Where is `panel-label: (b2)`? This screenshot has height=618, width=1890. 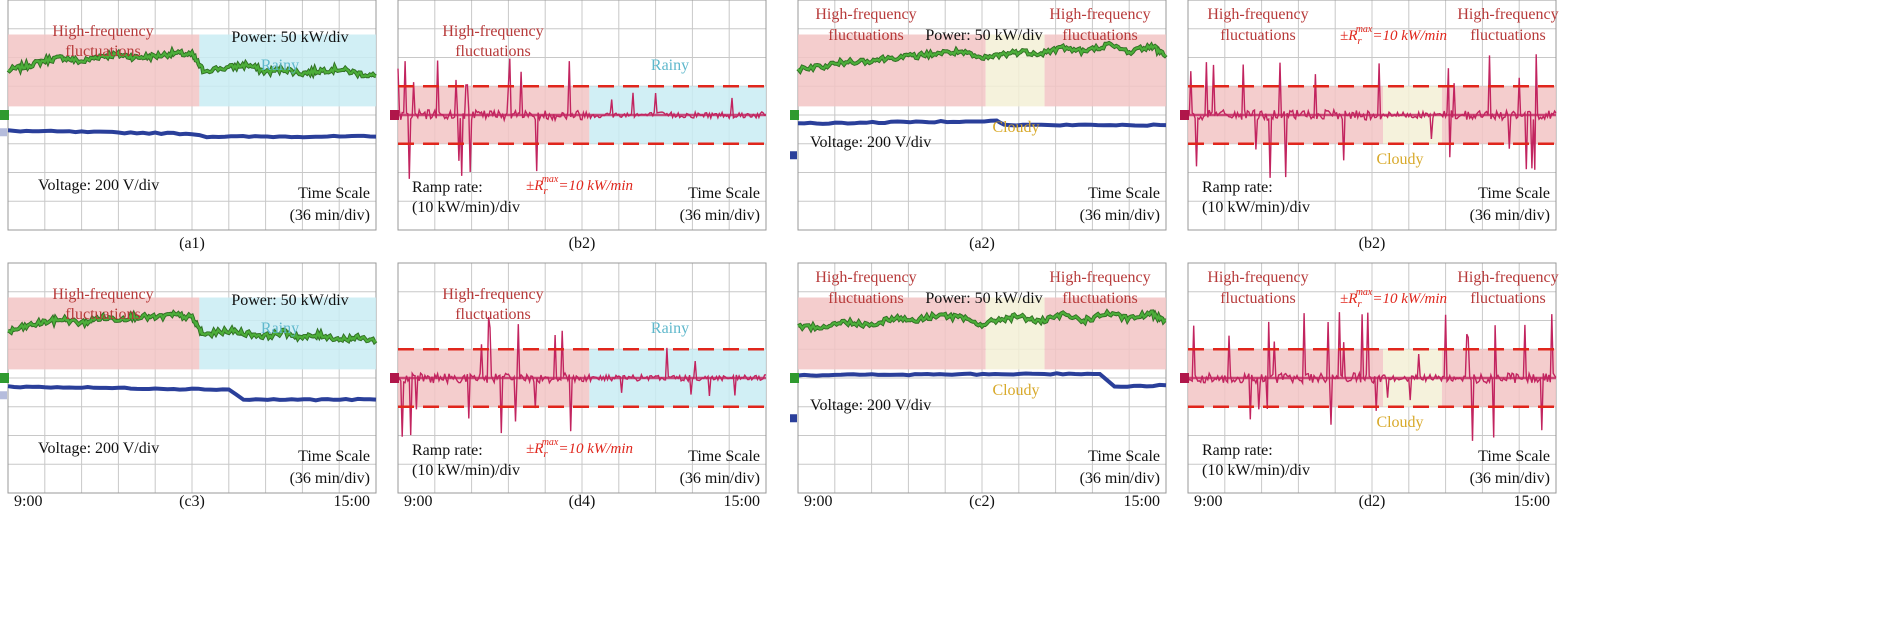 panel-label: (b2) is located at coordinates (582, 243).